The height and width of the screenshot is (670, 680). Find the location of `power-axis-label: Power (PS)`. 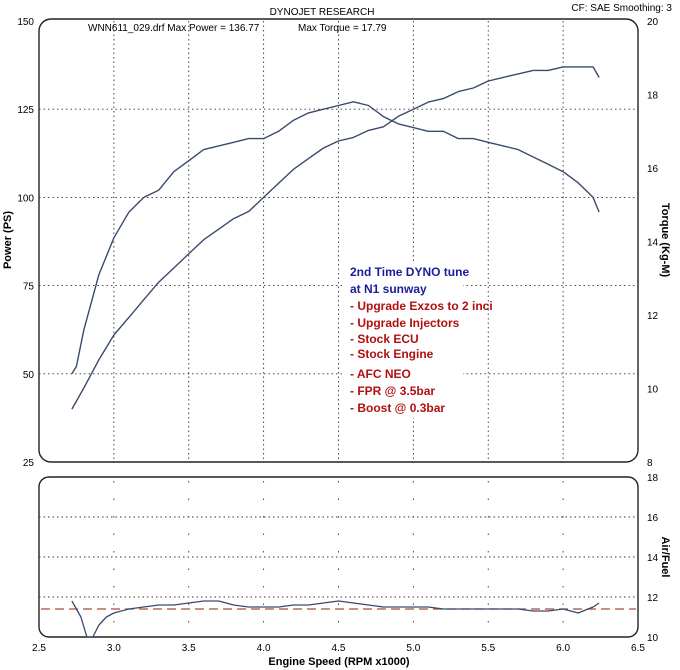

power-axis-label: Power (PS) is located at coordinates (8, 240).